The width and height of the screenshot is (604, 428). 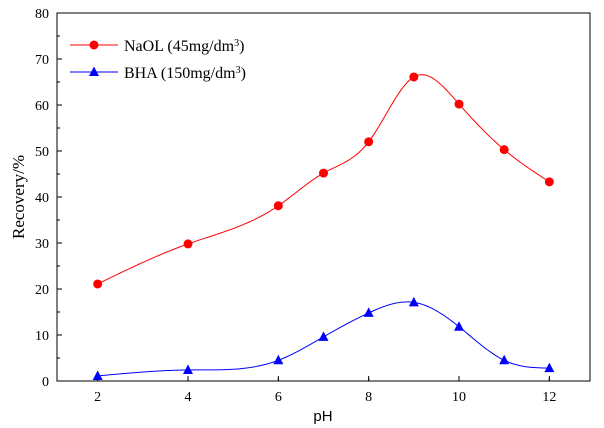 I want to click on y-tick-label: 20, so click(x=42, y=290).